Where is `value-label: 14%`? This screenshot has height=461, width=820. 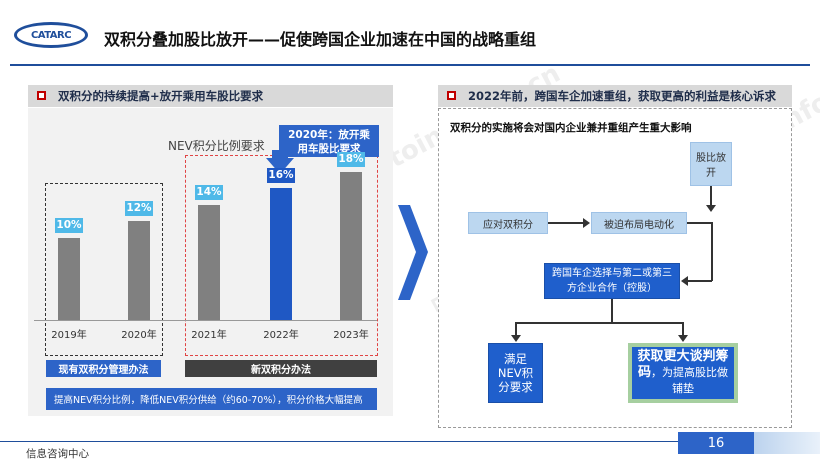
value-label: 14% is located at coordinates (209, 192).